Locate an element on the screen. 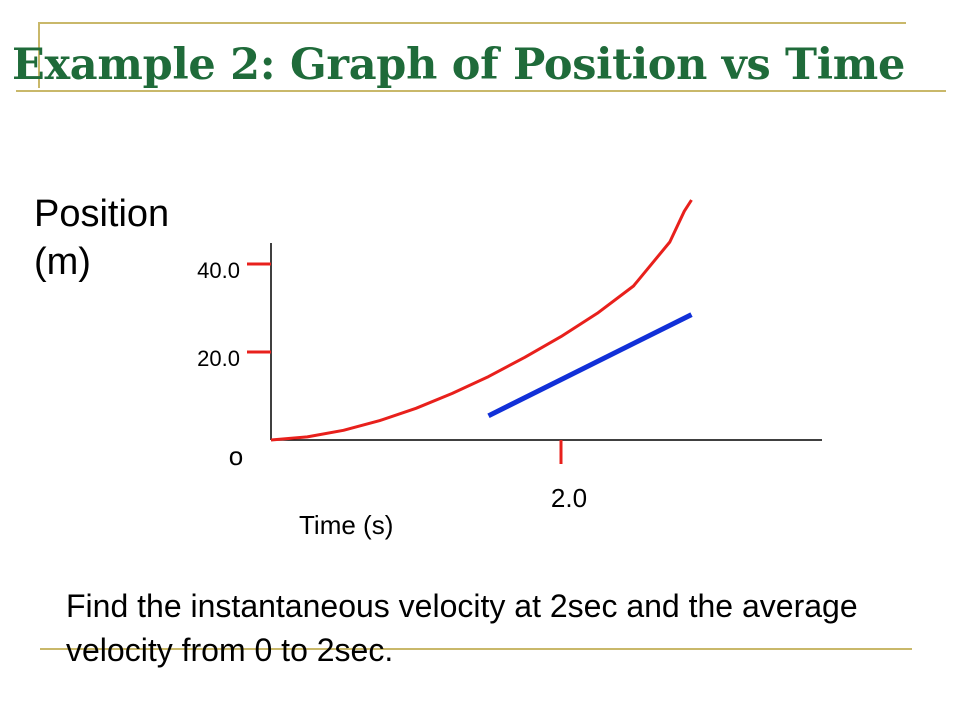  origin-label: o is located at coordinates (236, 456).